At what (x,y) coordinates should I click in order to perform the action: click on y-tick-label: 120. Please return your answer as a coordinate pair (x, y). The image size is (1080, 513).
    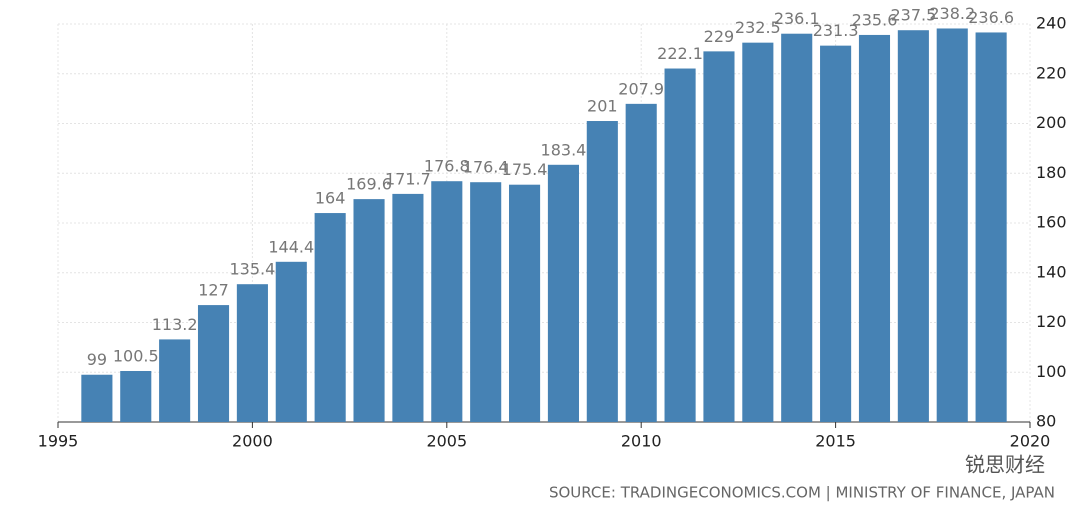
    Looking at the image, I should click on (1051, 321).